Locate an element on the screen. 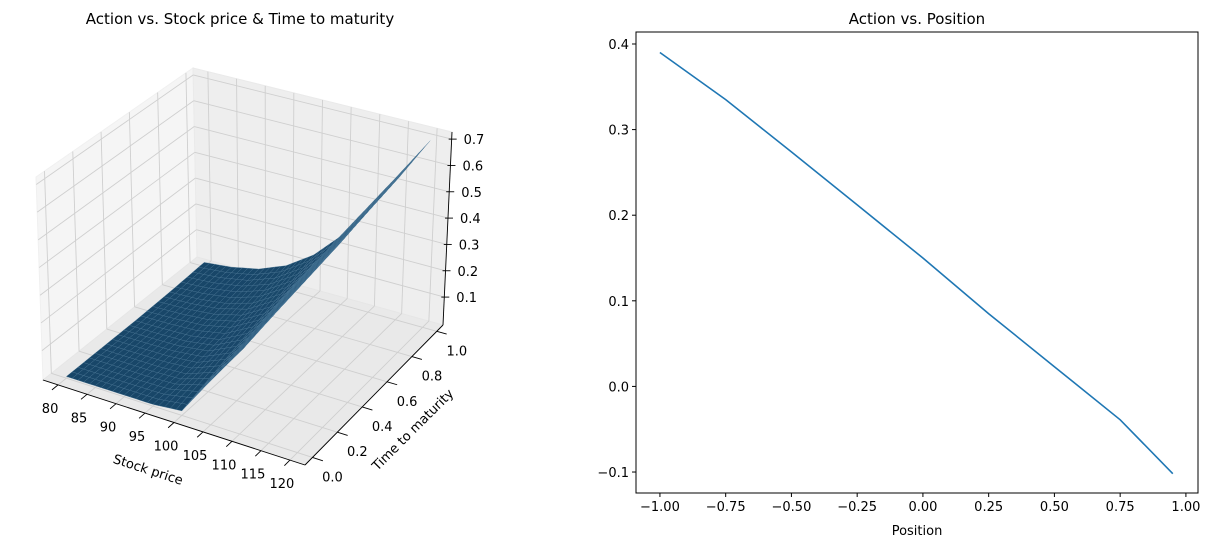 Image resolution: width=1212 pixels, height=551 pixels. x-tick-label: −0.25 is located at coordinates (857, 507).